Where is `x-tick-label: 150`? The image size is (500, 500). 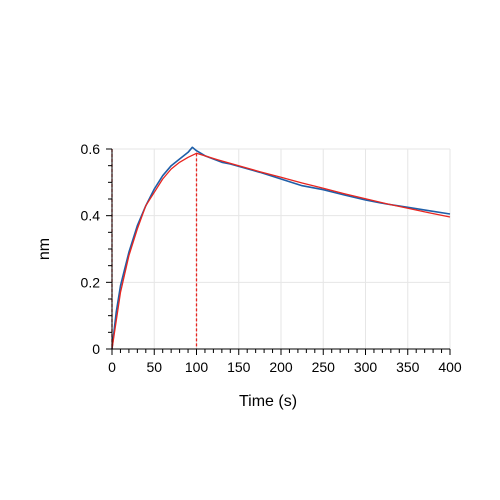 x-tick-label: 150 is located at coordinates (239, 367).